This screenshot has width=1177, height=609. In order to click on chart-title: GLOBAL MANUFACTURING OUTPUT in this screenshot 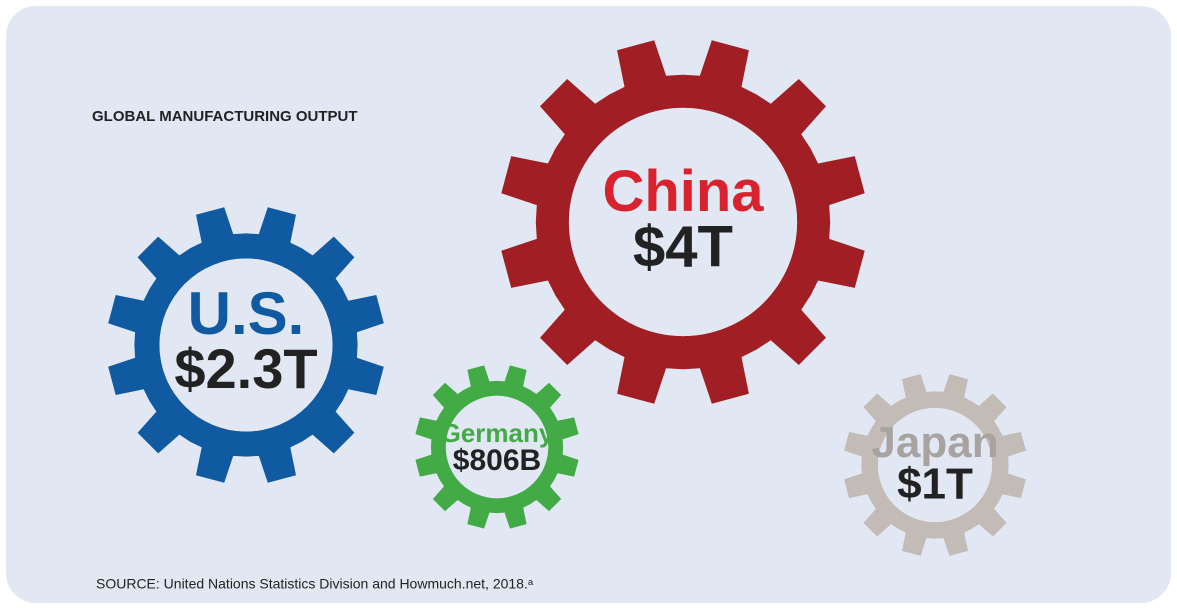, I will do `click(225, 116)`.